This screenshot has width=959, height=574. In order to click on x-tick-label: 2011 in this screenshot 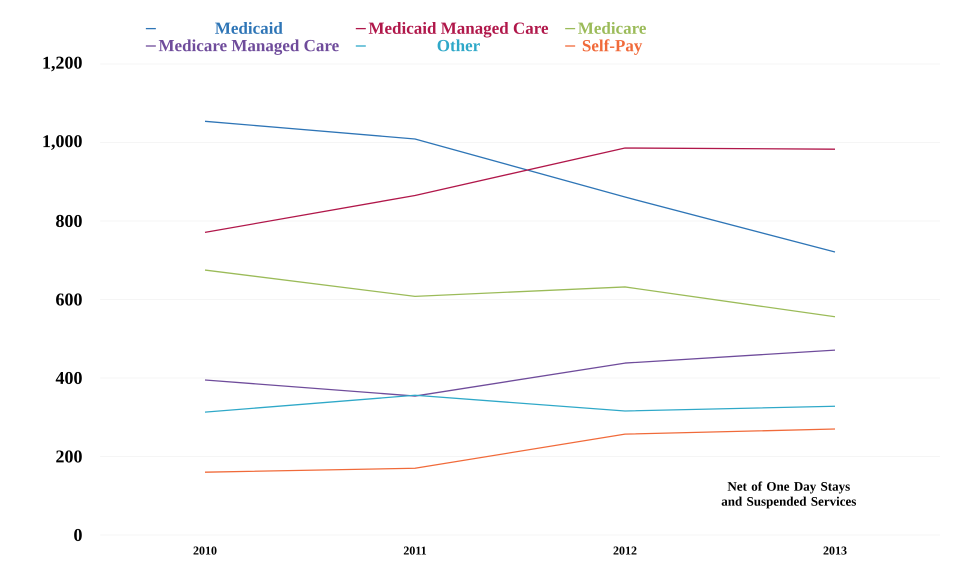, I will do `click(415, 550)`.